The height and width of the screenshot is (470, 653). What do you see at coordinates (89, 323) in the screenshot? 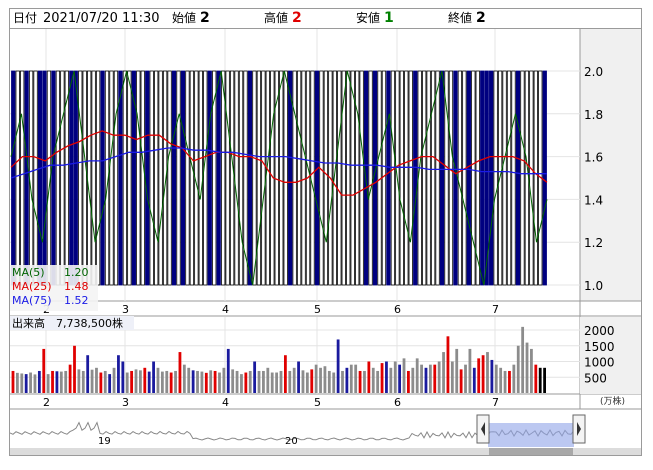
I see `volume-header-value: 7,738,500株` at bounding box center [89, 323].